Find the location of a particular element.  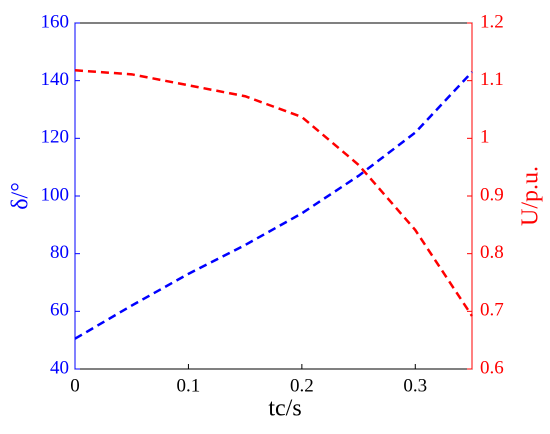

y-tick-label: 80 is located at coordinates (59, 252).